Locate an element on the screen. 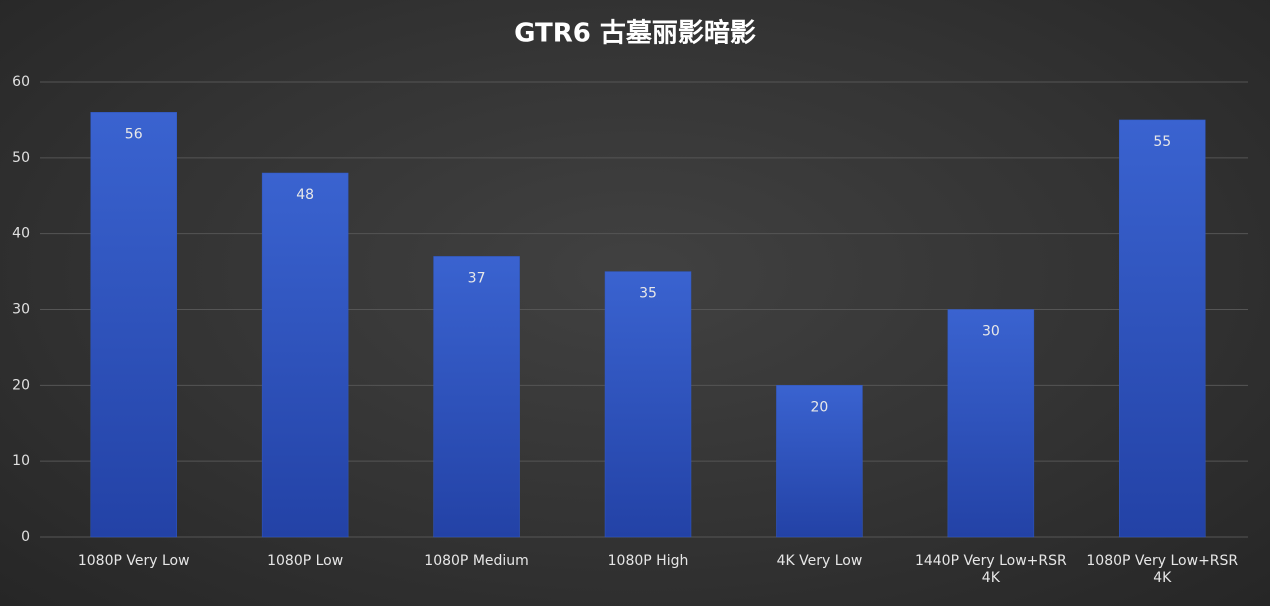 The image size is (1270, 606). x-tick-label: 1080P Very Low+RSR 4K is located at coordinates (1162, 569).